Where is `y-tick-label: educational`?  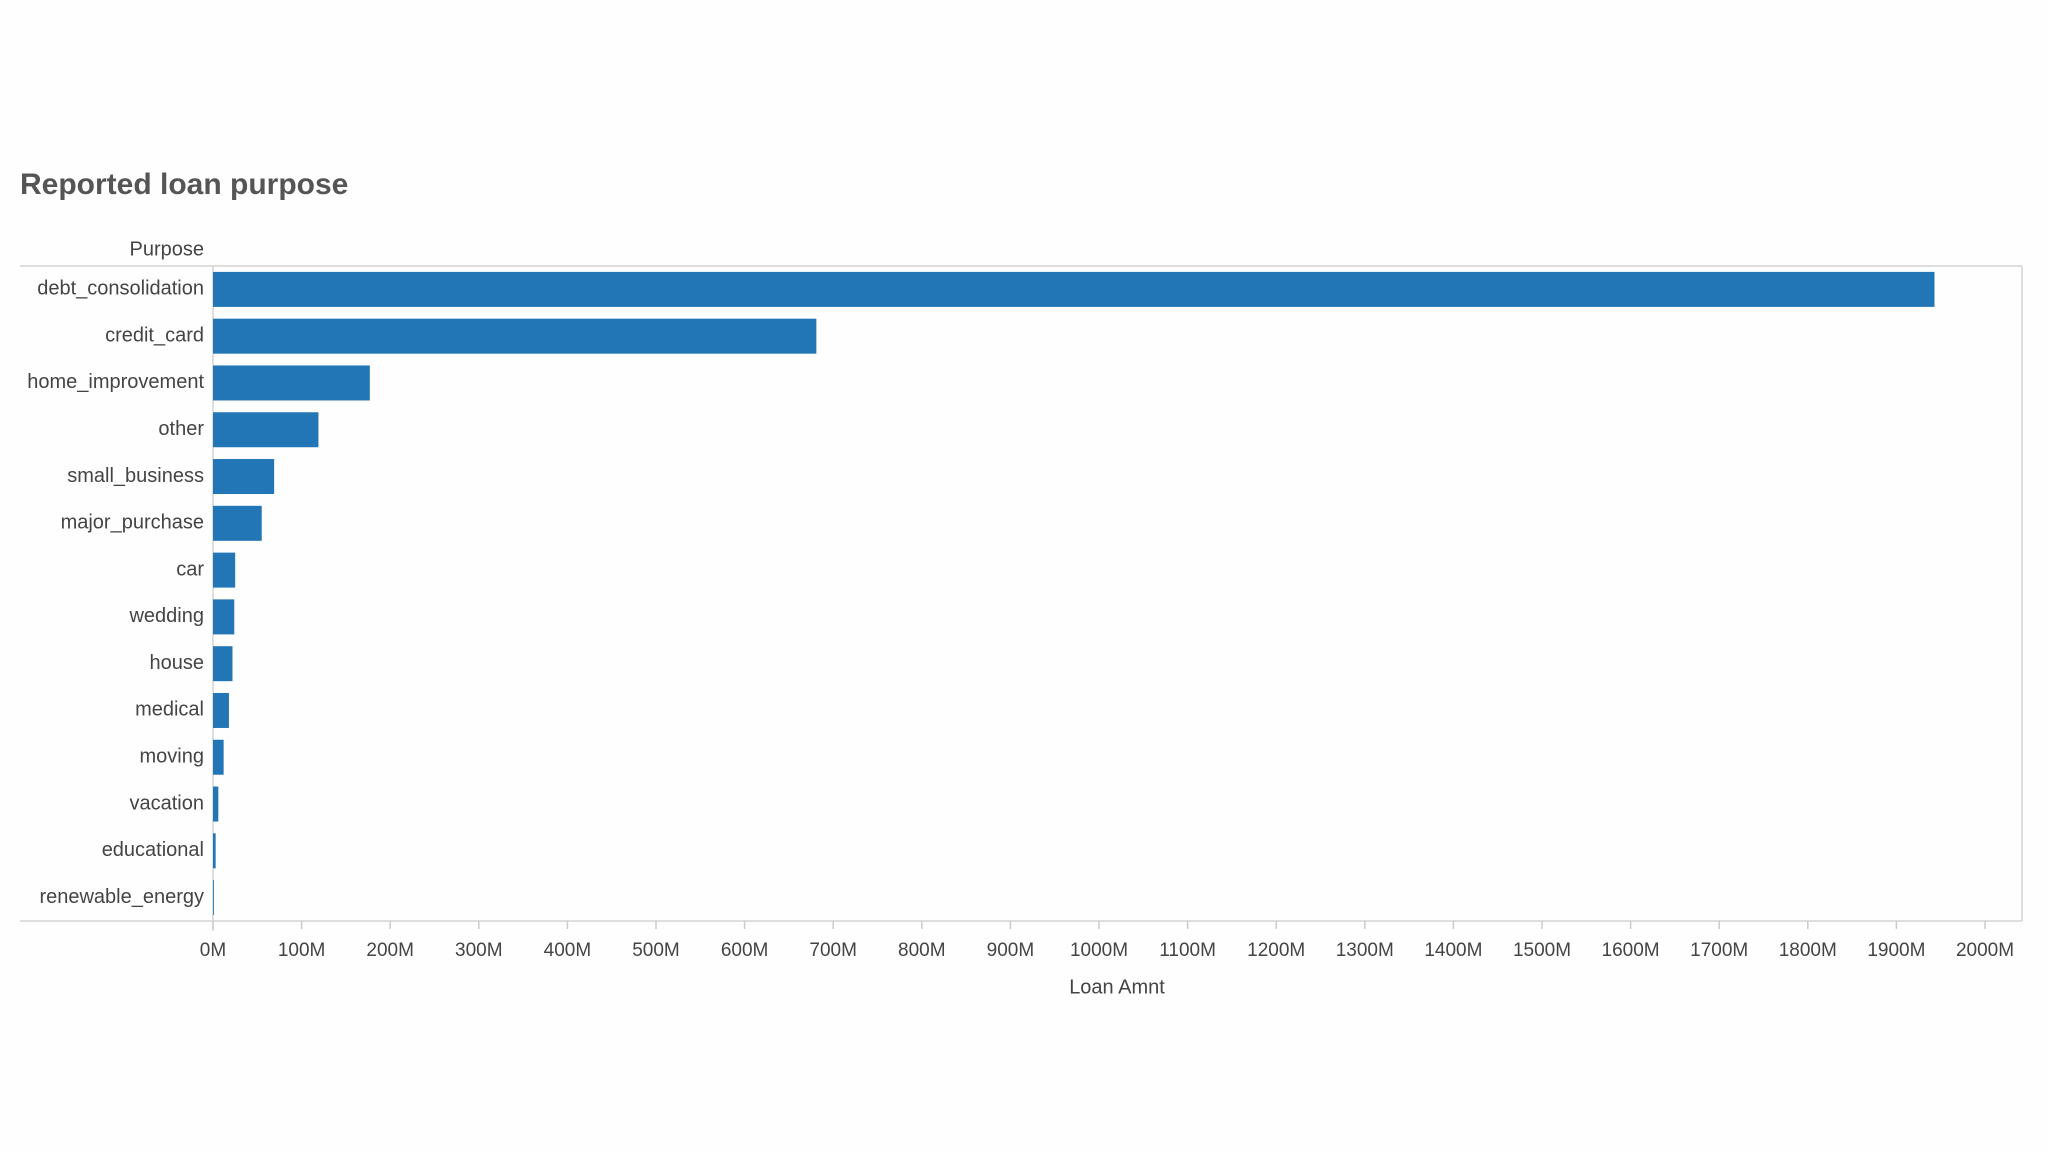
y-tick-label: educational is located at coordinates (153, 850).